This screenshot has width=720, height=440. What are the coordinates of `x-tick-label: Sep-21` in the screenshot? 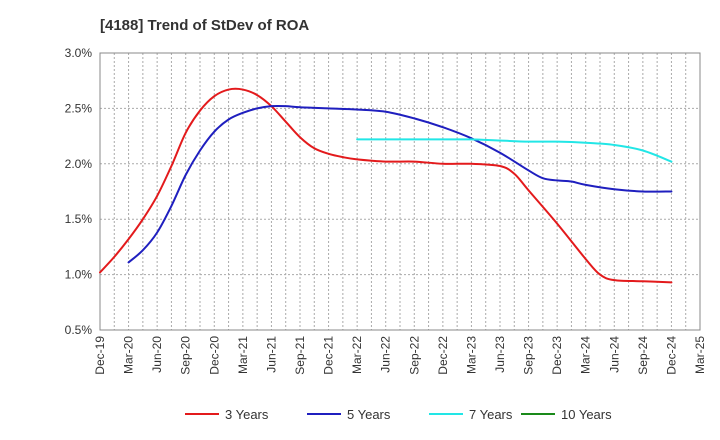 It's located at (300, 355).